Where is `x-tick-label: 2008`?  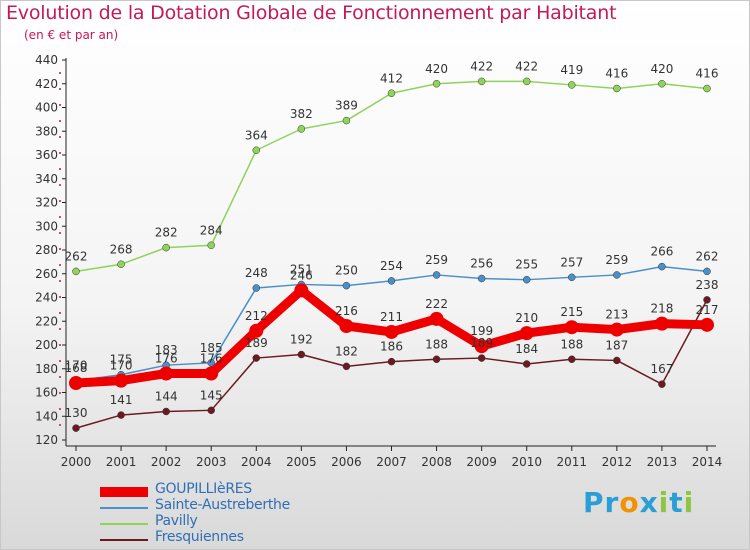
x-tick-label: 2008 is located at coordinates (436, 462).